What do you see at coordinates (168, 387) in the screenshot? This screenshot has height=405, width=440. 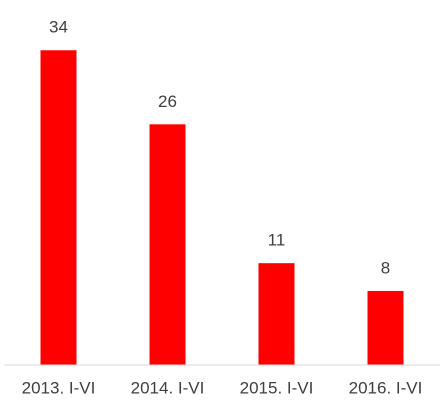 I see `x-tick-label: 2014. I-VI` at bounding box center [168, 387].